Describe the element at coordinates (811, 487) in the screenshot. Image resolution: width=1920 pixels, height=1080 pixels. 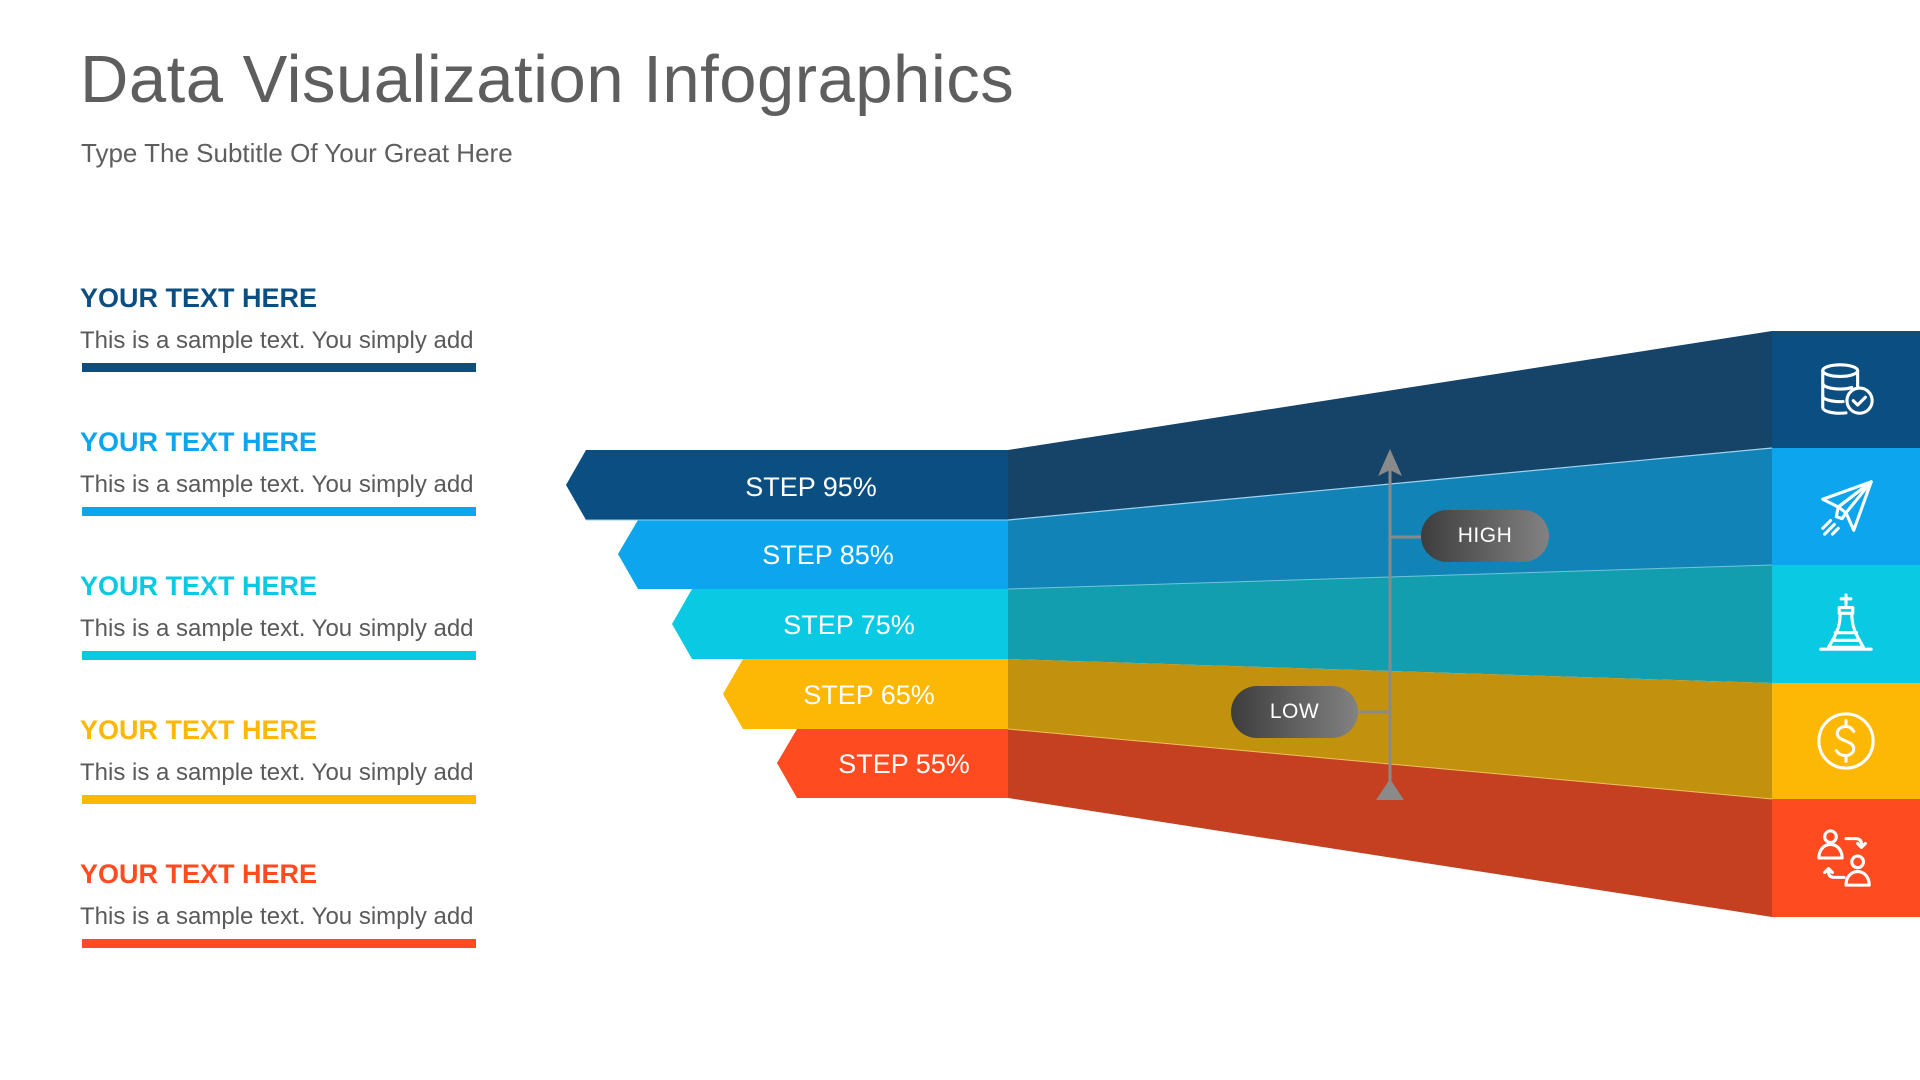
I see `step-label-95: STEP 95%` at that location.